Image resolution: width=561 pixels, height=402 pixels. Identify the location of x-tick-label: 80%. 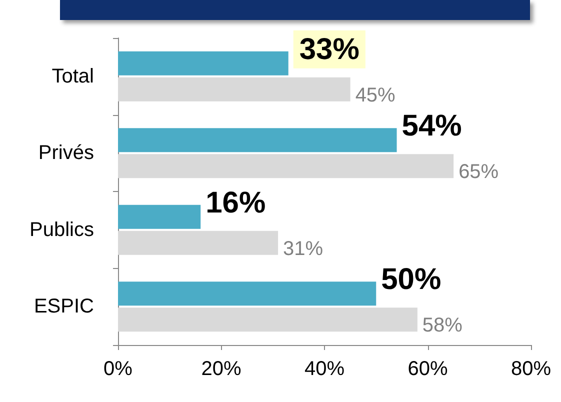
(531, 369).